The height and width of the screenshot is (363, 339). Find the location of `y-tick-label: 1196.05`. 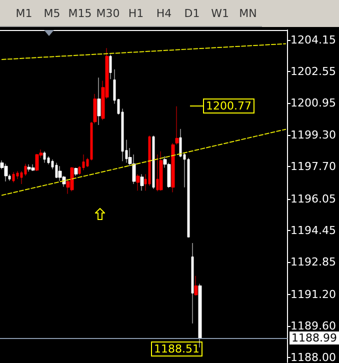

y-tick-label: 1196.05 is located at coordinates (313, 199).